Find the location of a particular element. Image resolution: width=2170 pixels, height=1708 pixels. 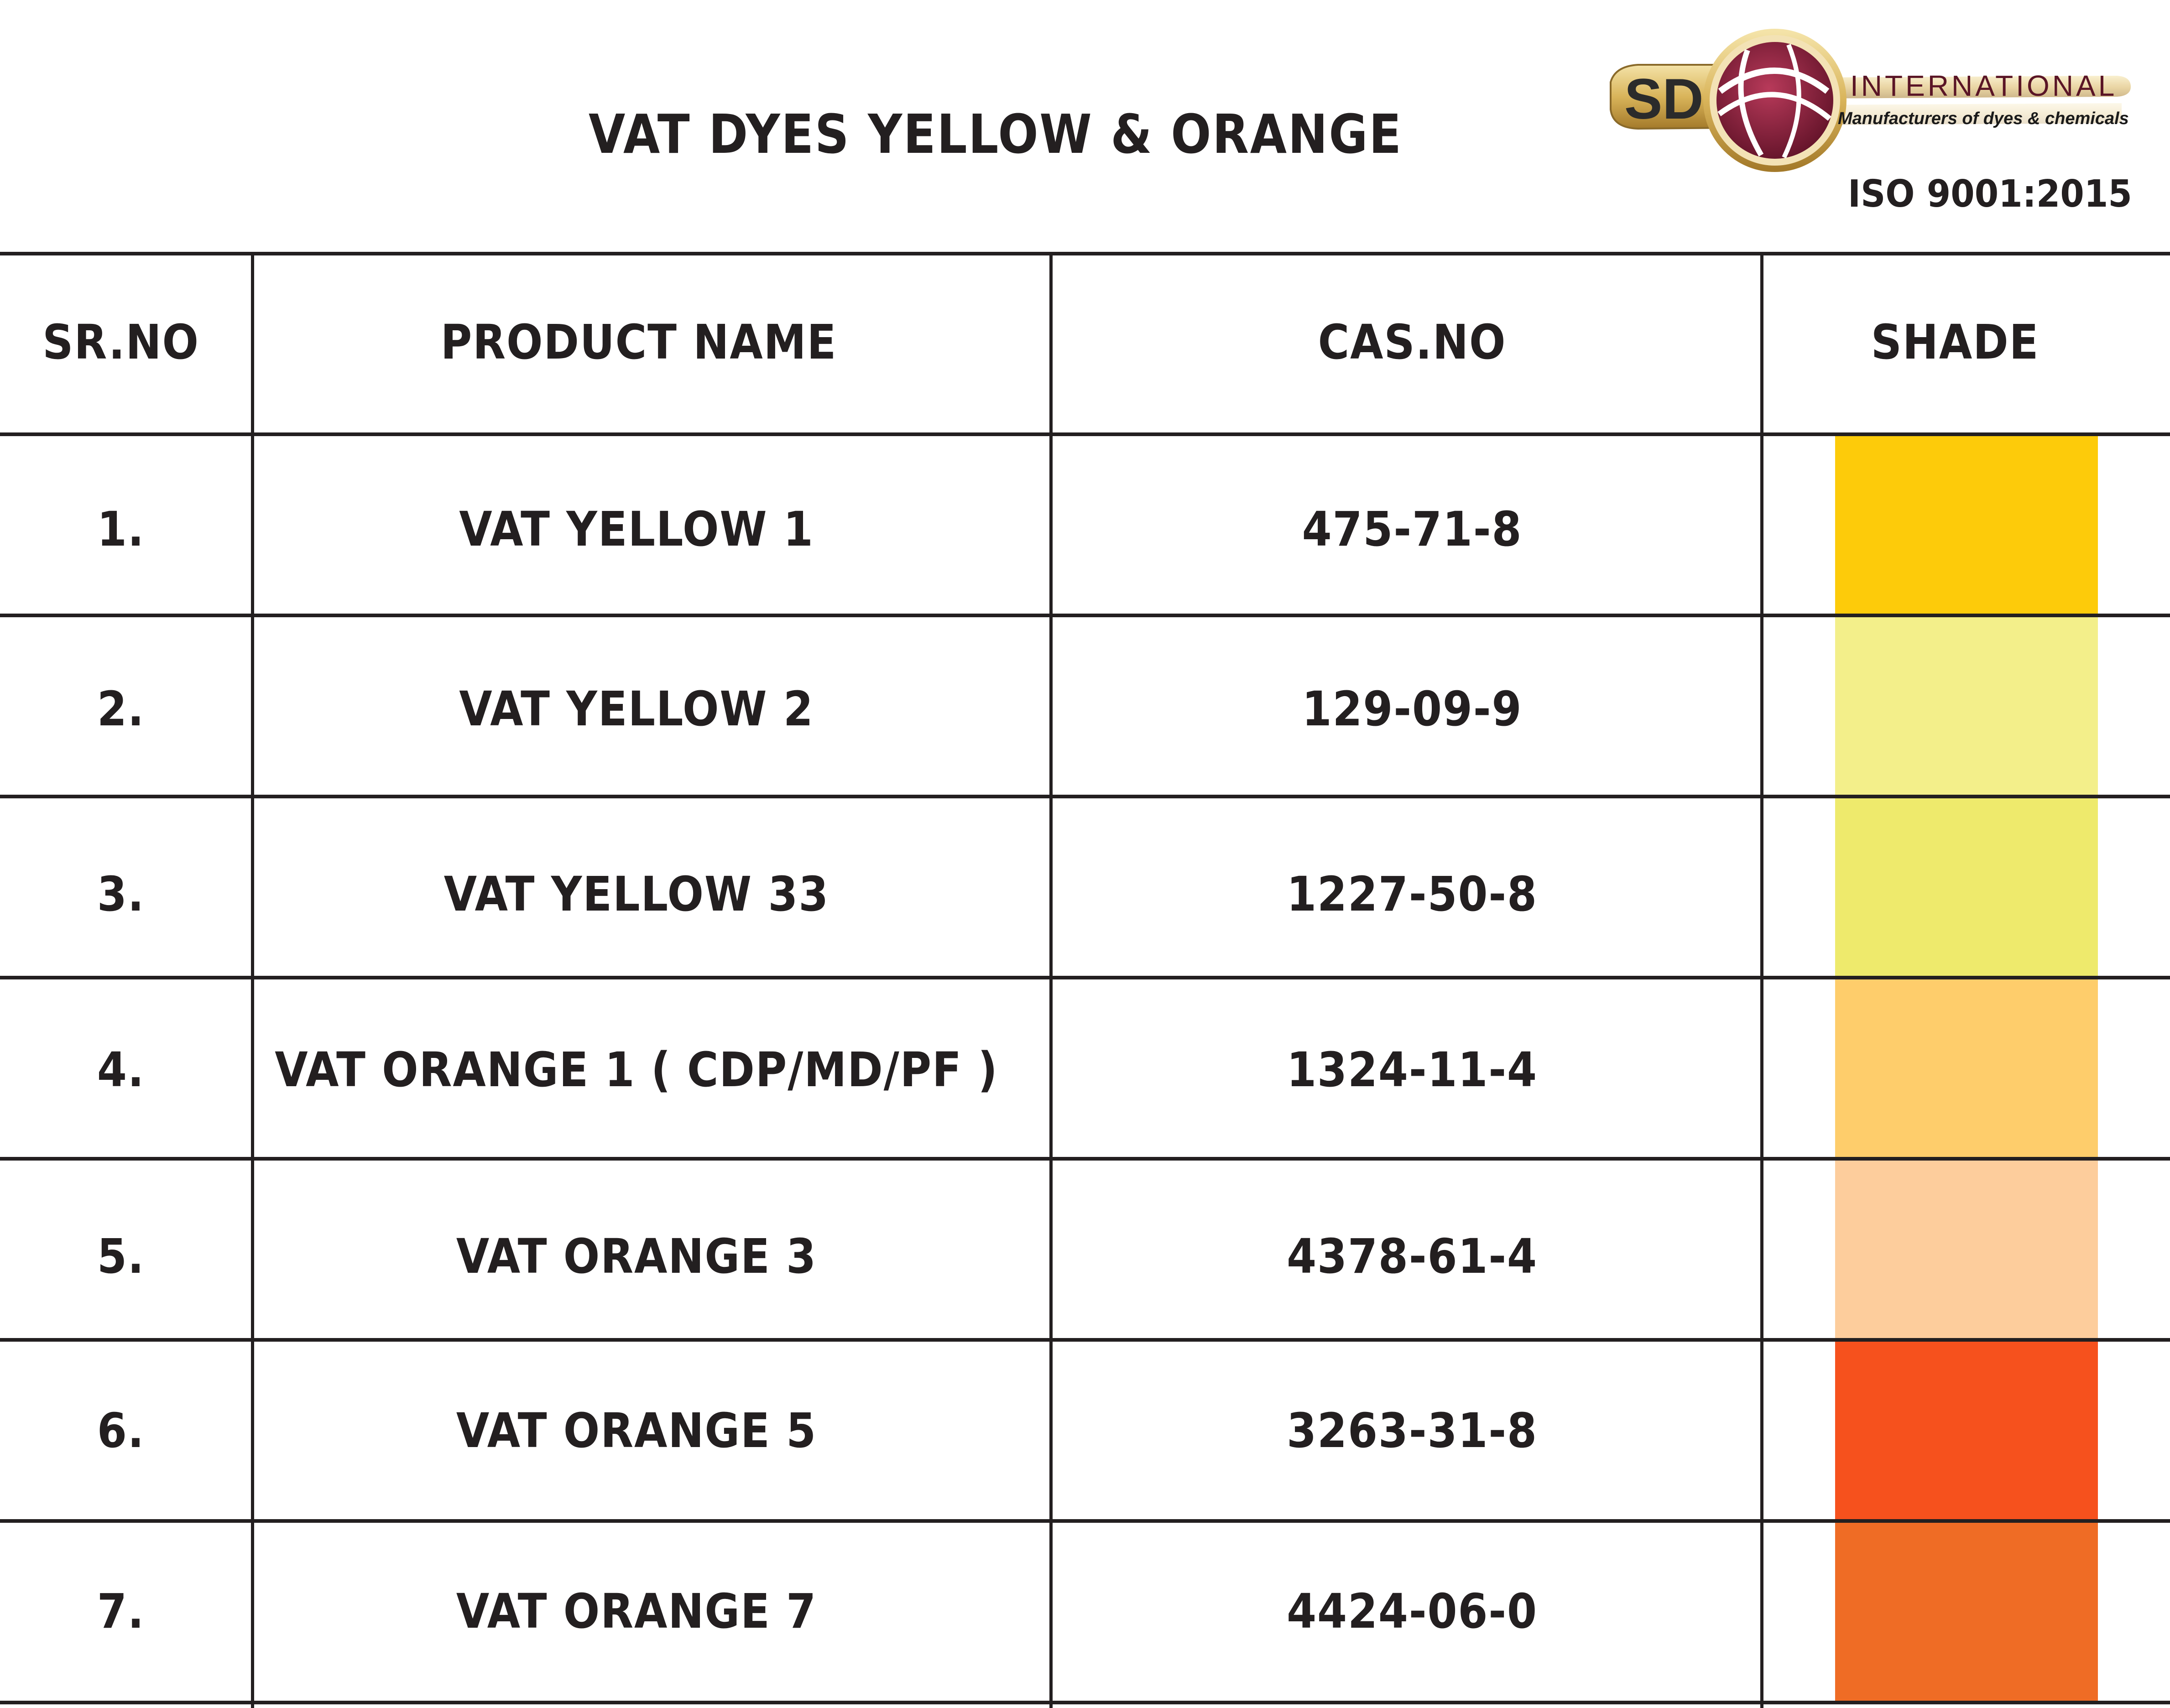

row-product-name: VAT YELLOW 33 is located at coordinates (636, 894).